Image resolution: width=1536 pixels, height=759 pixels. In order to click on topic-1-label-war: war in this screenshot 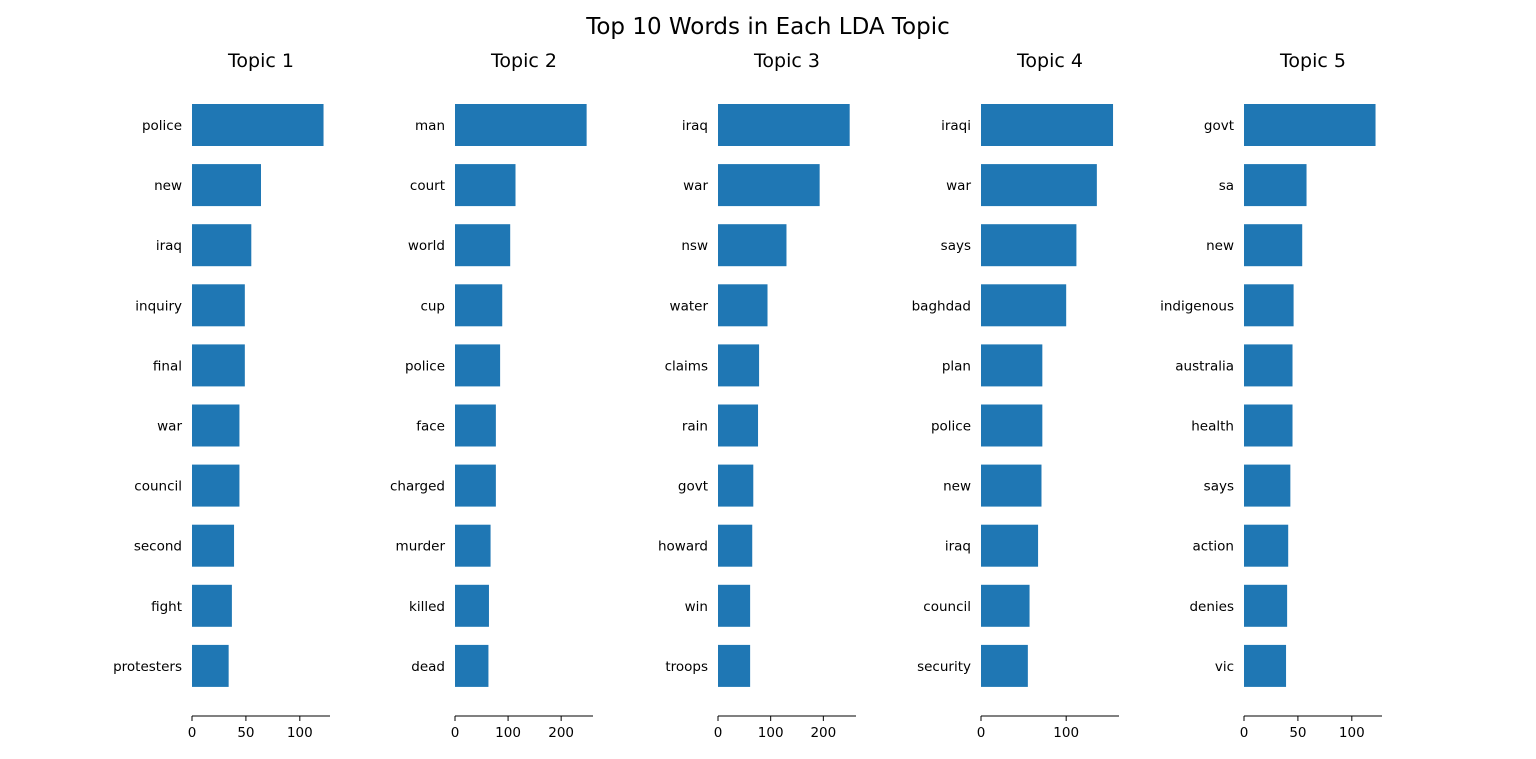, I will do `click(169, 427)`.